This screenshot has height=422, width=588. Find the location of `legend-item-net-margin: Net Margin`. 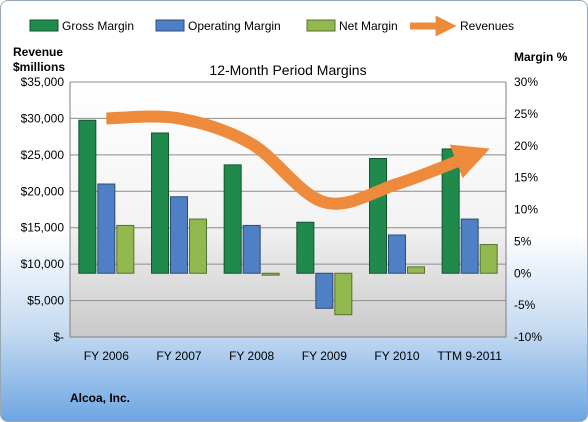

legend-item-net-margin: Net Margin is located at coordinates (352, 26).